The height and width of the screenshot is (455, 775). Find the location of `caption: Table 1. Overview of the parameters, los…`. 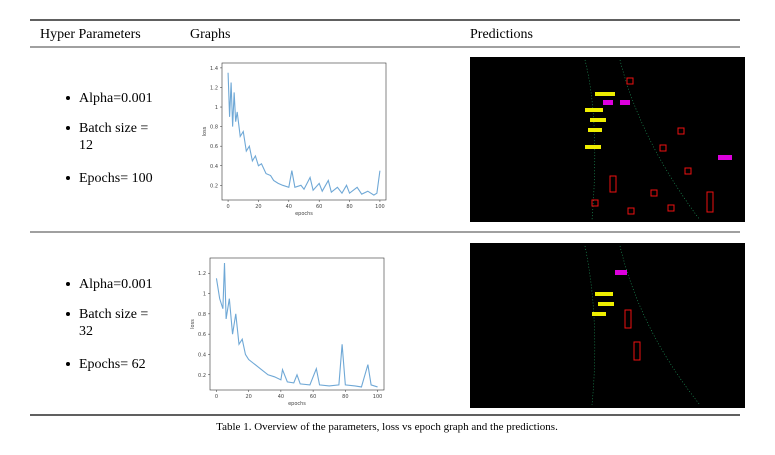

caption: Table 1. Overview of the parameters, los… is located at coordinates (387, 427).